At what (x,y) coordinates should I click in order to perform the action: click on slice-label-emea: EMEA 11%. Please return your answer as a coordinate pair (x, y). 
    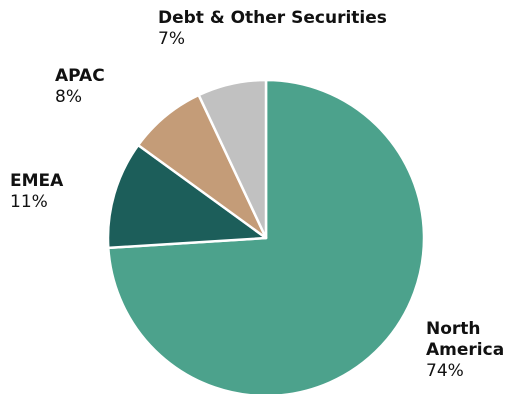
    Looking at the image, I should click on (36, 192).